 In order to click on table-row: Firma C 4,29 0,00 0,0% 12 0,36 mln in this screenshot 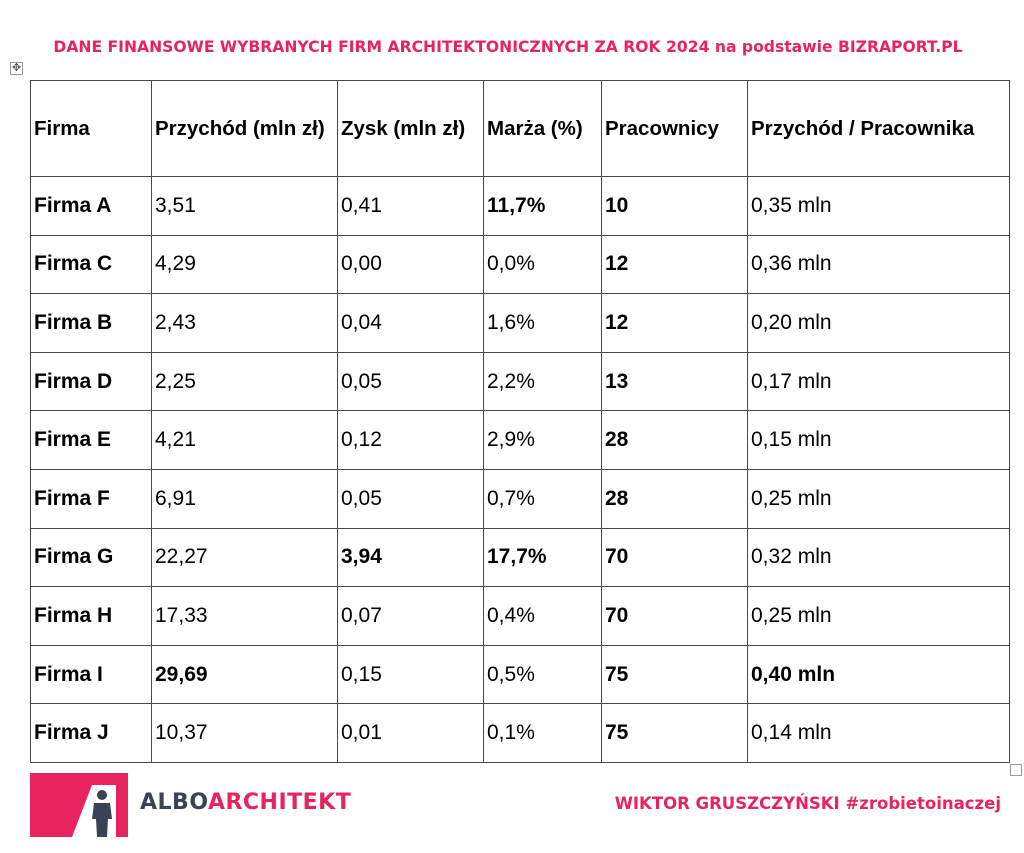, I will do `click(520, 264)`.